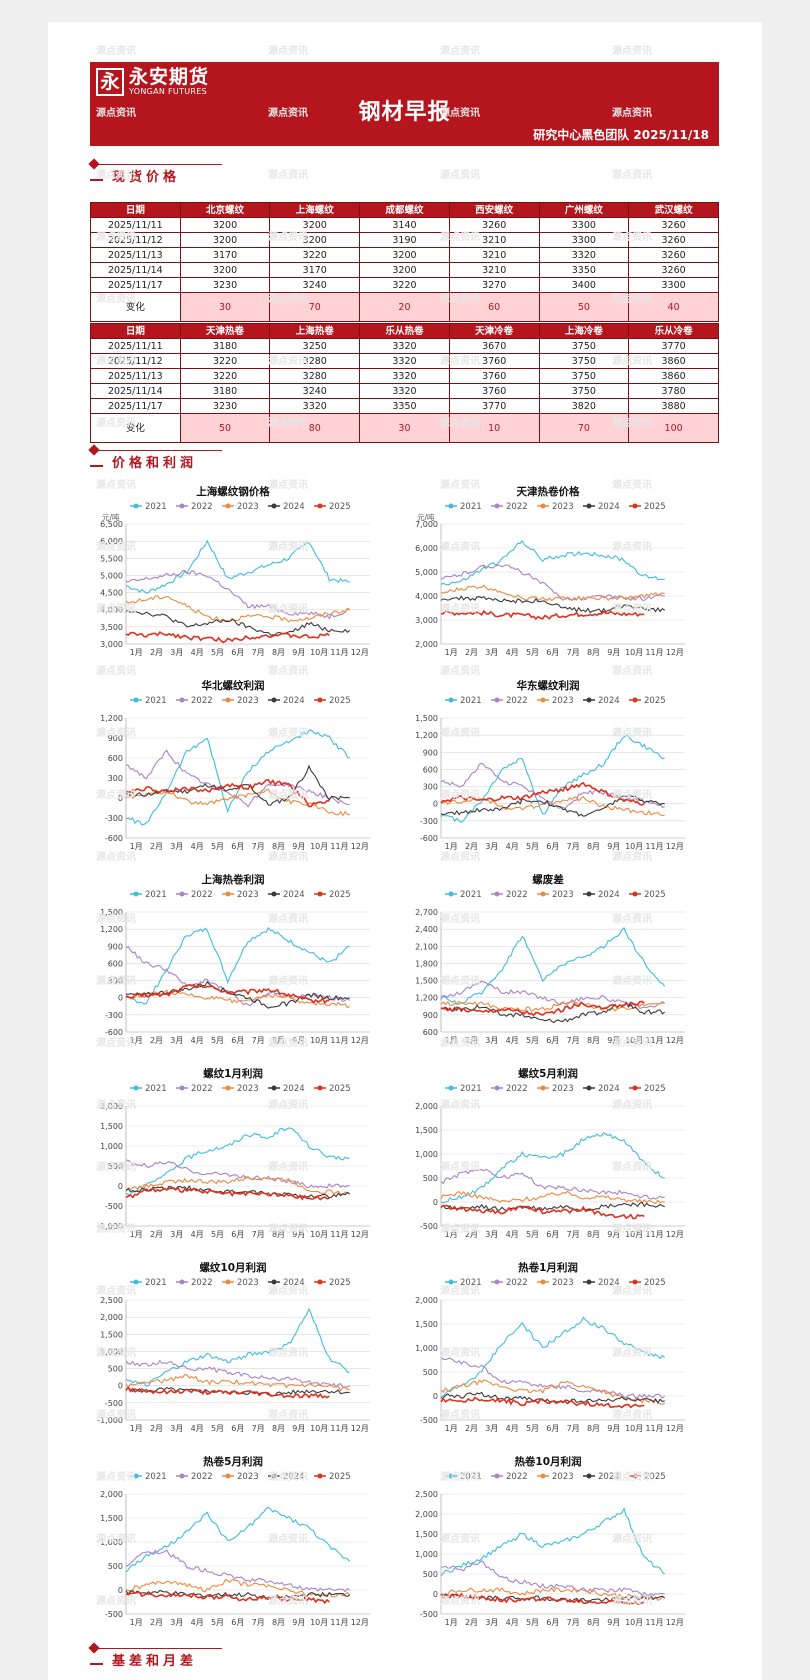 Image resolution: width=810 pixels, height=1680 pixels. I want to click on x-tick-label: 12月, so click(675, 1428).